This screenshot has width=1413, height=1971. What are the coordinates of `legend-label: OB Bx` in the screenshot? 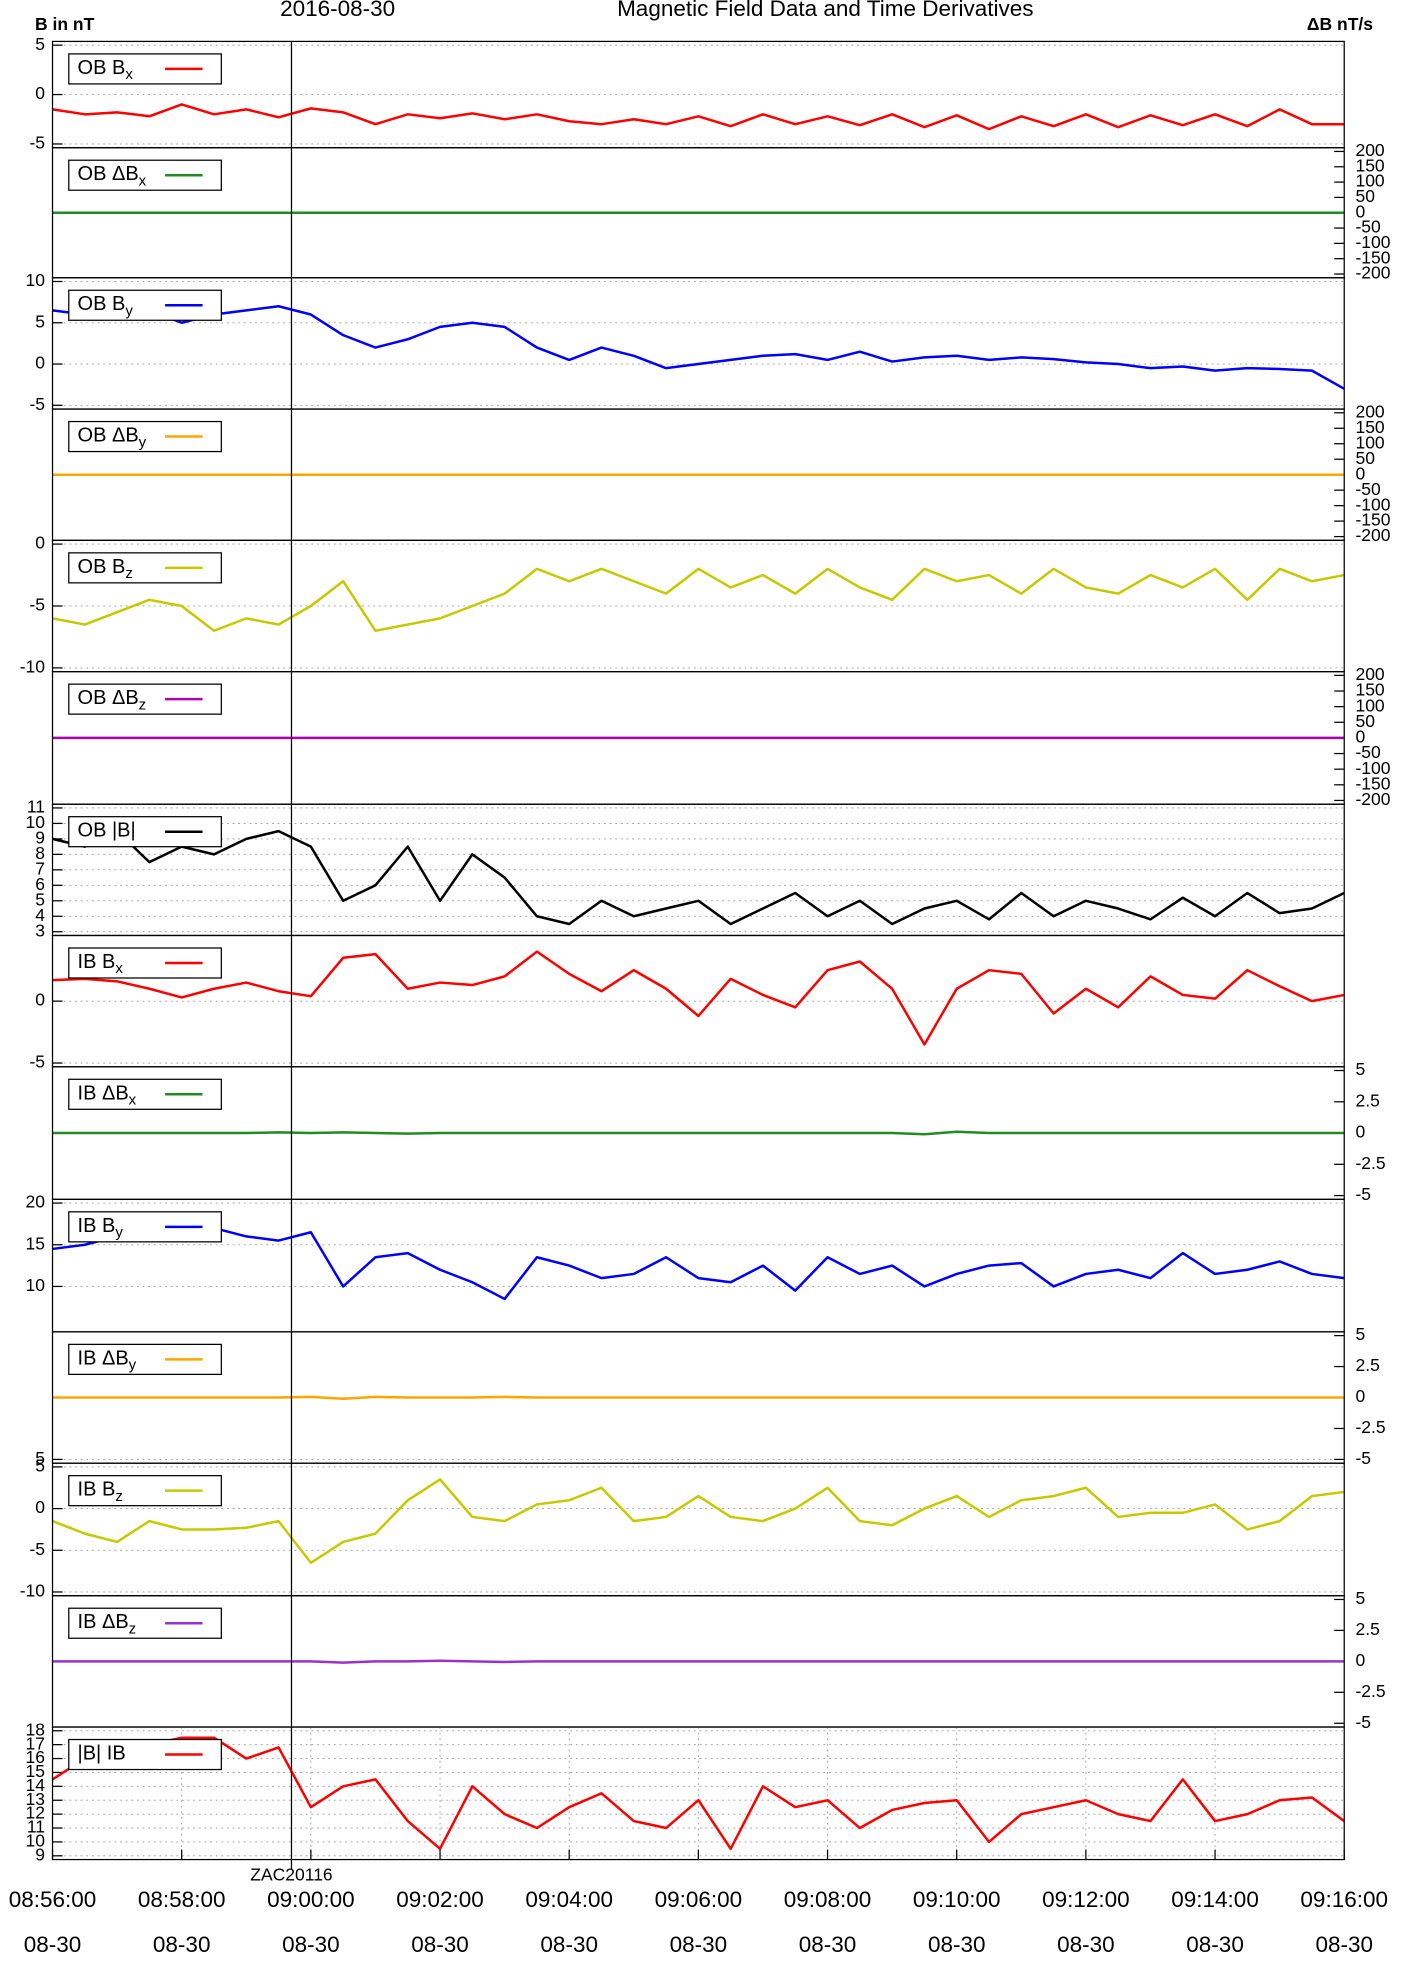 It's located at (106, 70).